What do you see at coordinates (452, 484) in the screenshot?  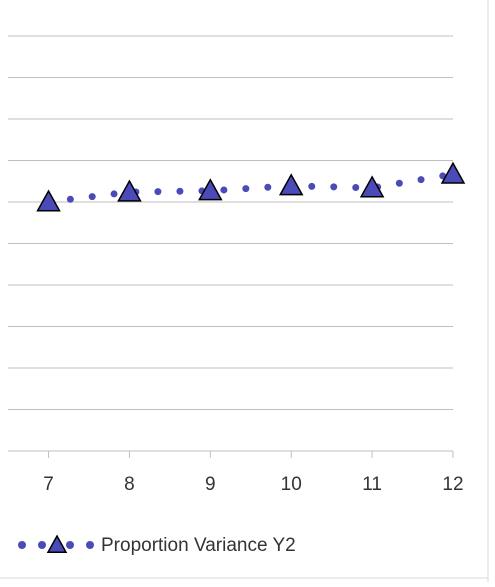 I see `x-tick-label: 12` at bounding box center [452, 484].